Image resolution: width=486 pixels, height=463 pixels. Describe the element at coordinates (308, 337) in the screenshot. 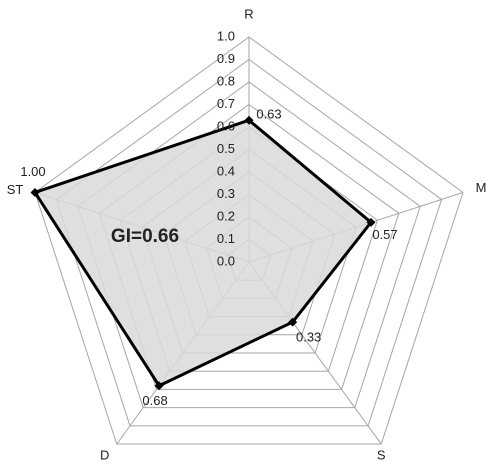

I see `value-label: 0.33` at that location.